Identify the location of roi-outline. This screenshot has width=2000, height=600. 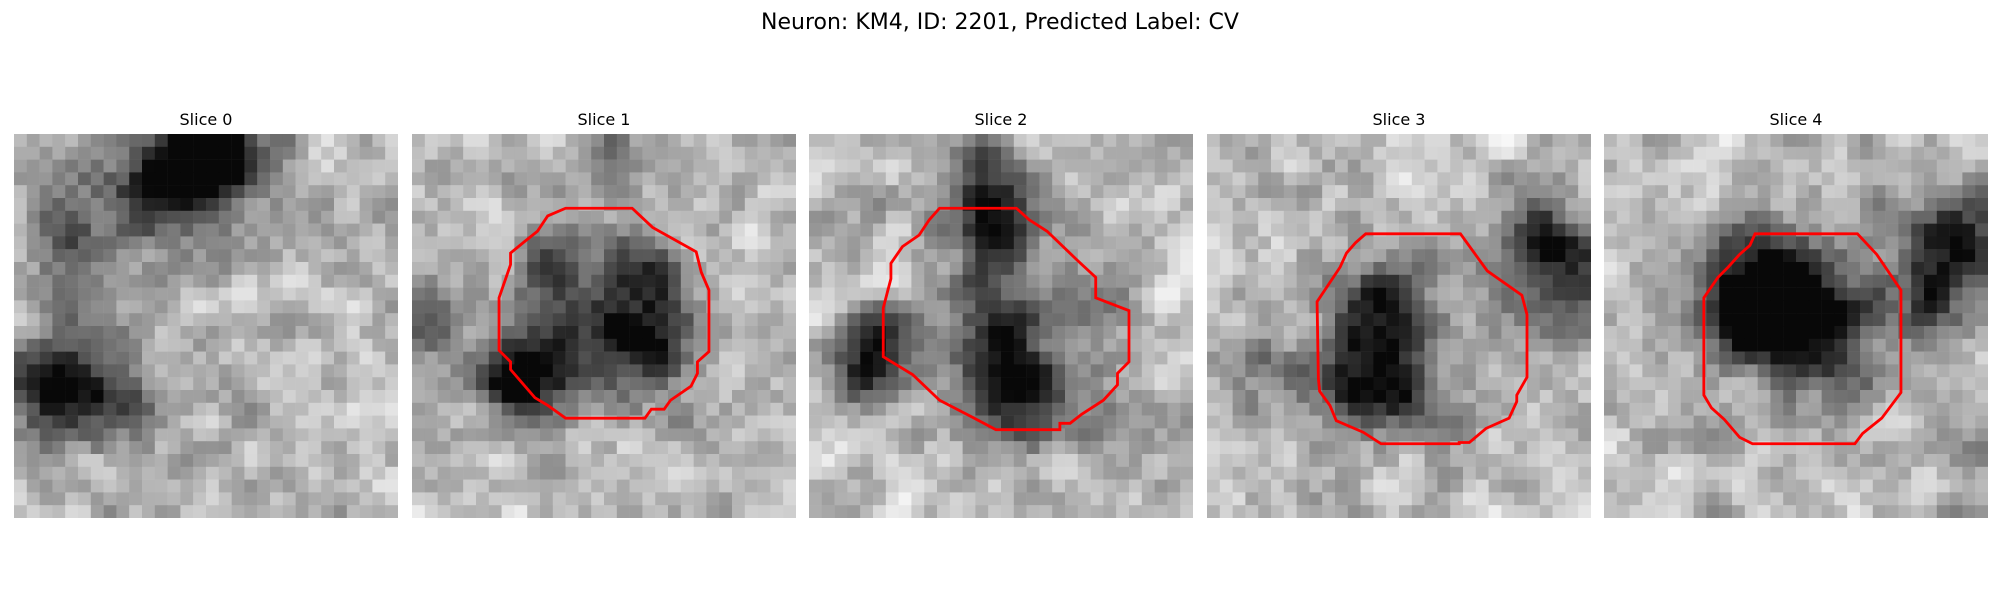
(1422, 339).